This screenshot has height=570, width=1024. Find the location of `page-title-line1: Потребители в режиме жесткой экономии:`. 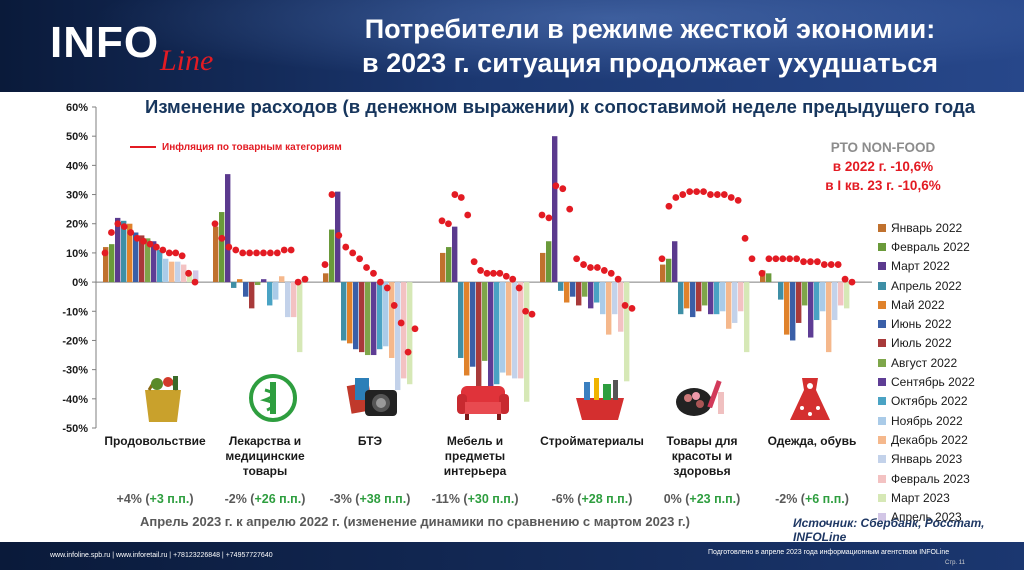

page-title-line1: Потребители в режиме жесткой экономии: is located at coordinates (650, 29).